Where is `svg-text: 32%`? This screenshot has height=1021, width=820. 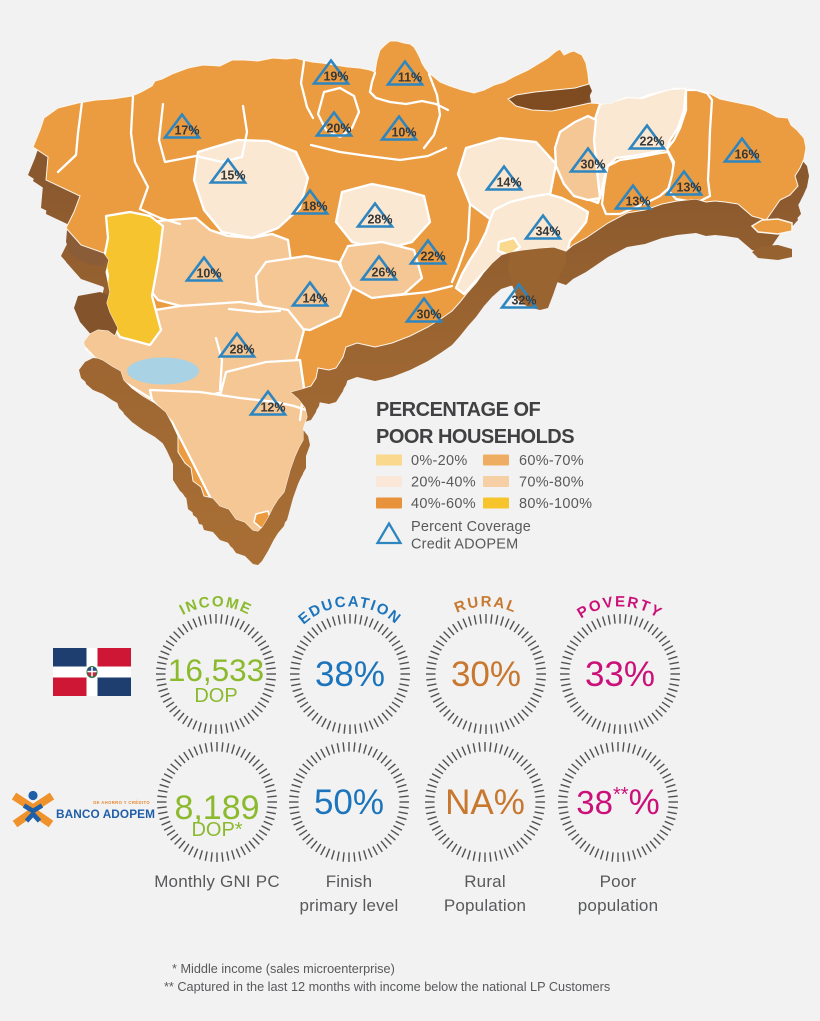
svg-text: 32% is located at coordinates (523, 301).